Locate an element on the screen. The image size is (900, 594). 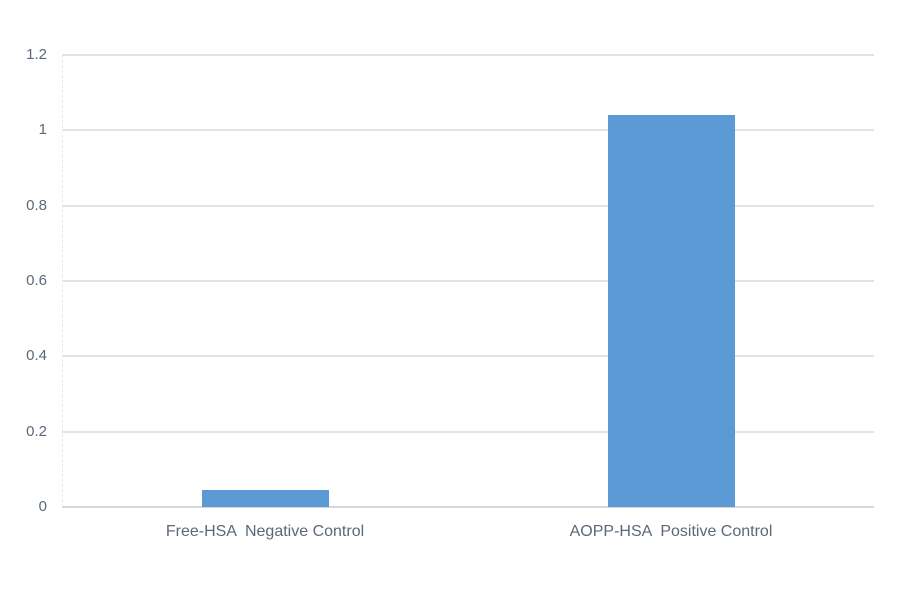
y-tick-label: 1.2 is located at coordinates (36, 54).